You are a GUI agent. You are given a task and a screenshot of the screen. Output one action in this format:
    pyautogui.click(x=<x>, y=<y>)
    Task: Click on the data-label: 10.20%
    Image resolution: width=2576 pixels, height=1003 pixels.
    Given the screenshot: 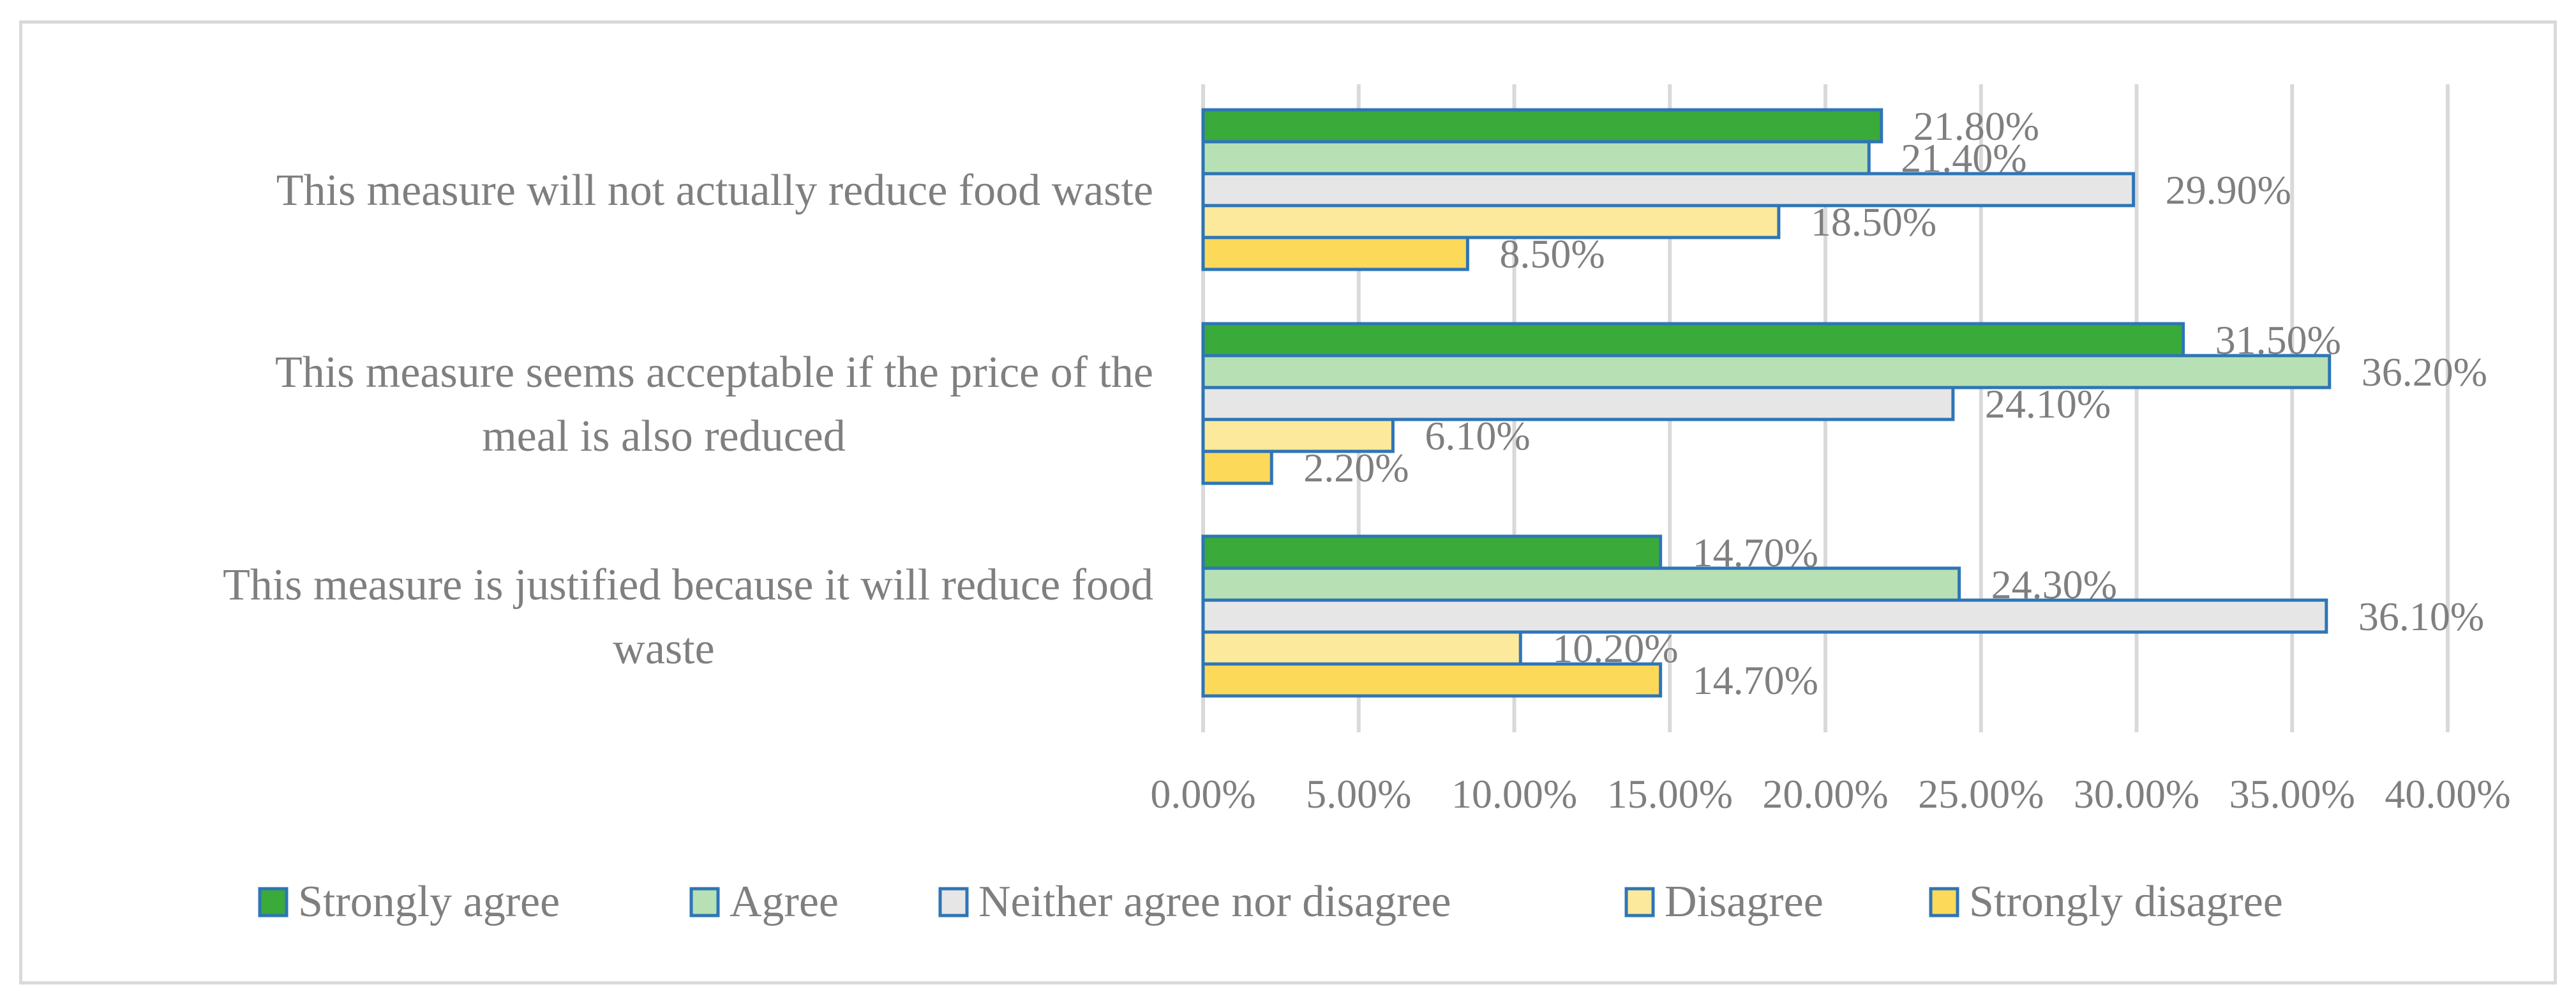 What is the action you would take?
    pyautogui.click(x=1615, y=649)
    